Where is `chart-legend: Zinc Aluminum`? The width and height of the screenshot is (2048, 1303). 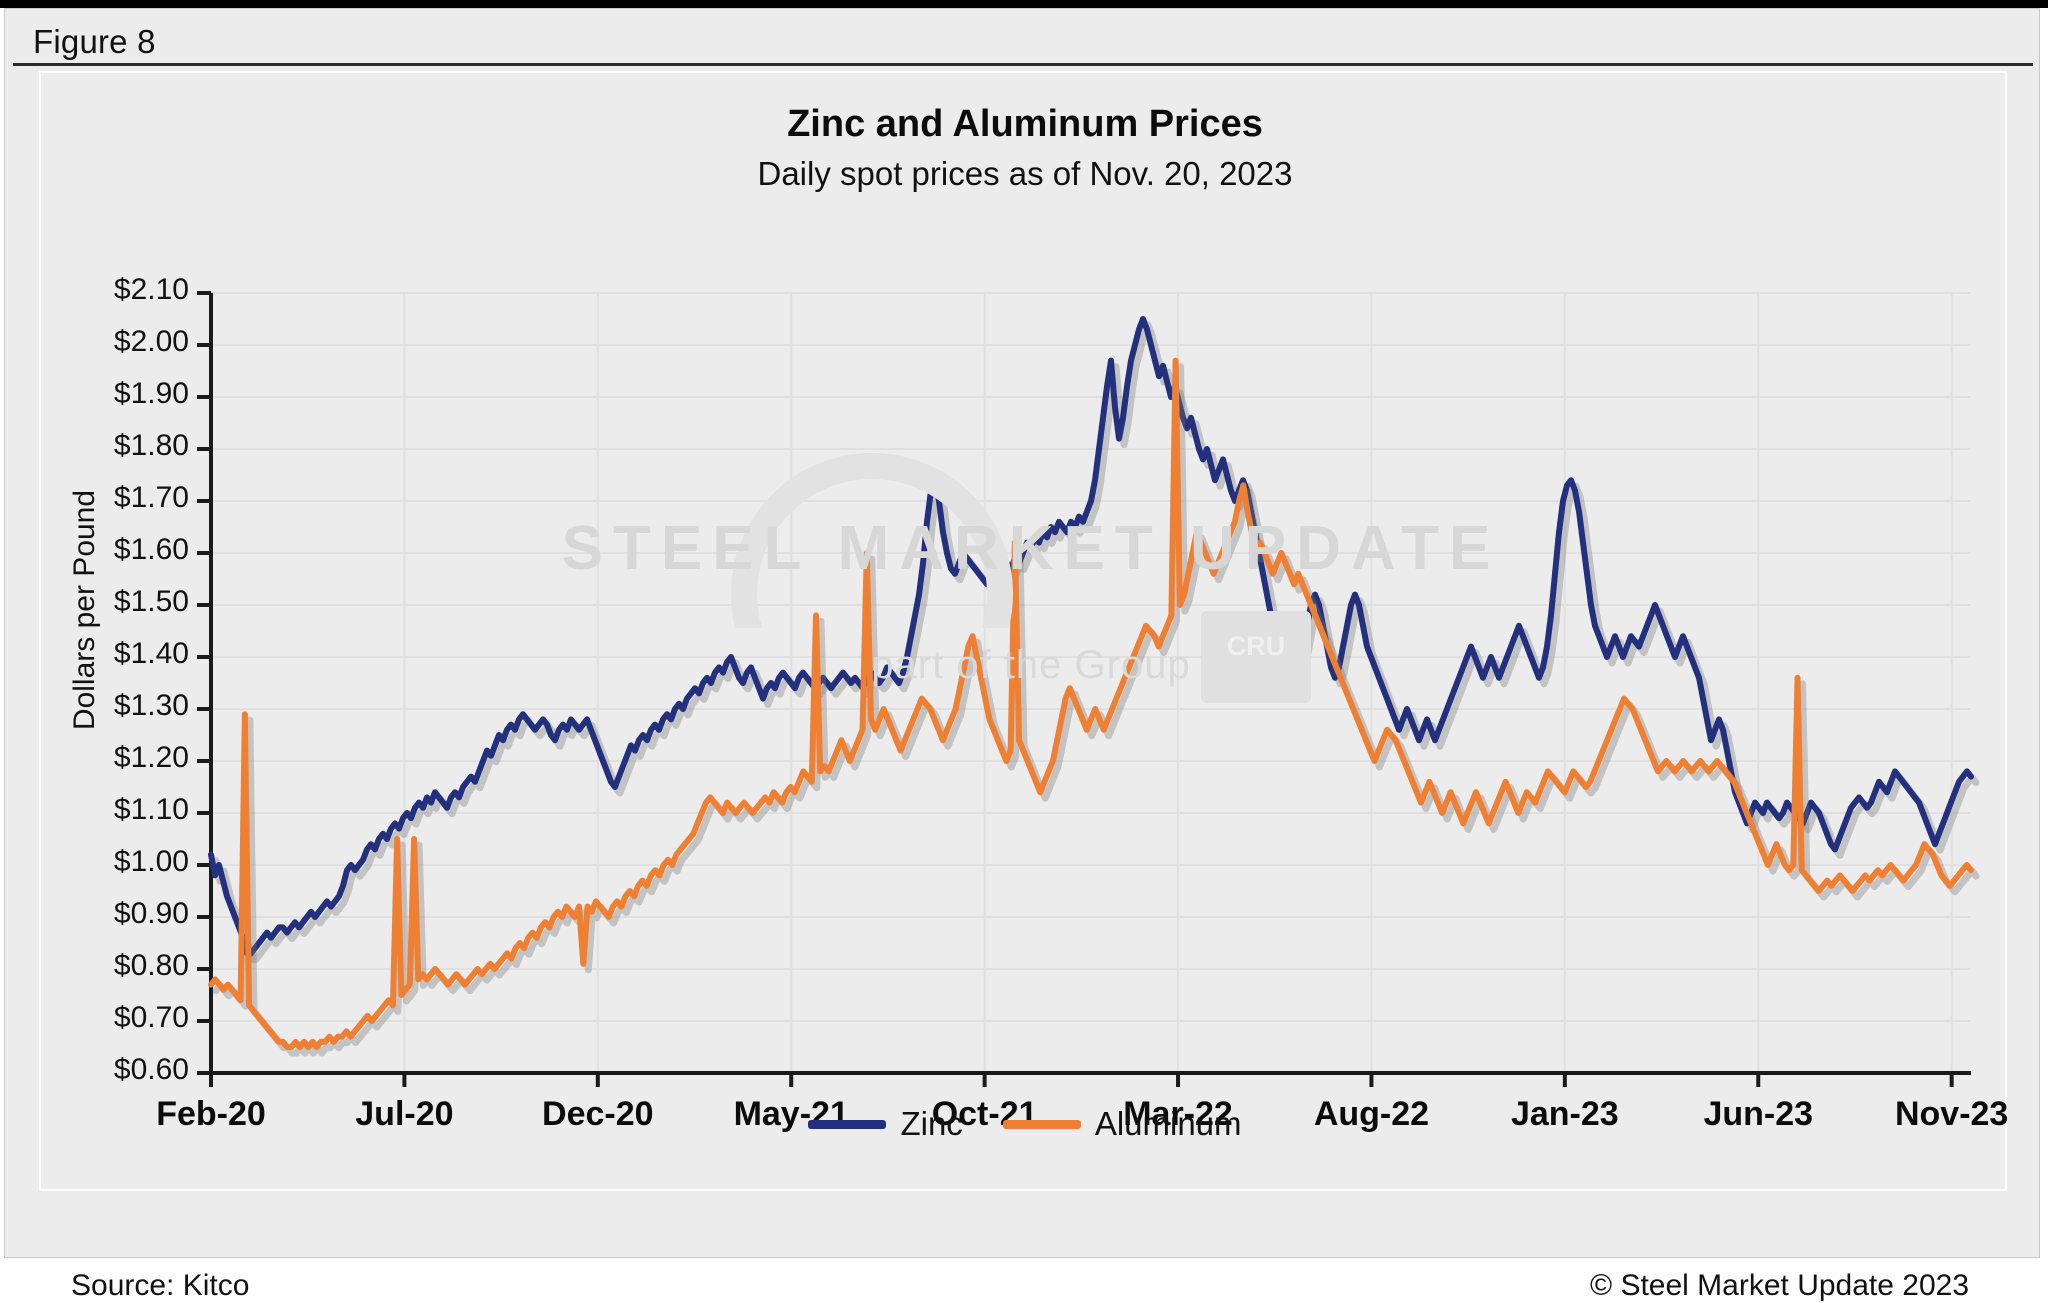
chart-legend: Zinc Aluminum is located at coordinates (1025, 1124).